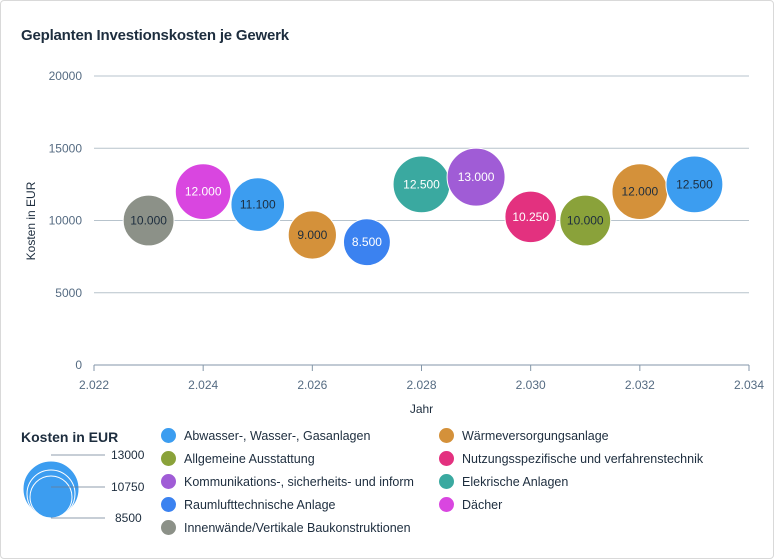 This screenshot has height=559, width=774. I want to click on x-tick-label: 2.032, so click(640, 385).